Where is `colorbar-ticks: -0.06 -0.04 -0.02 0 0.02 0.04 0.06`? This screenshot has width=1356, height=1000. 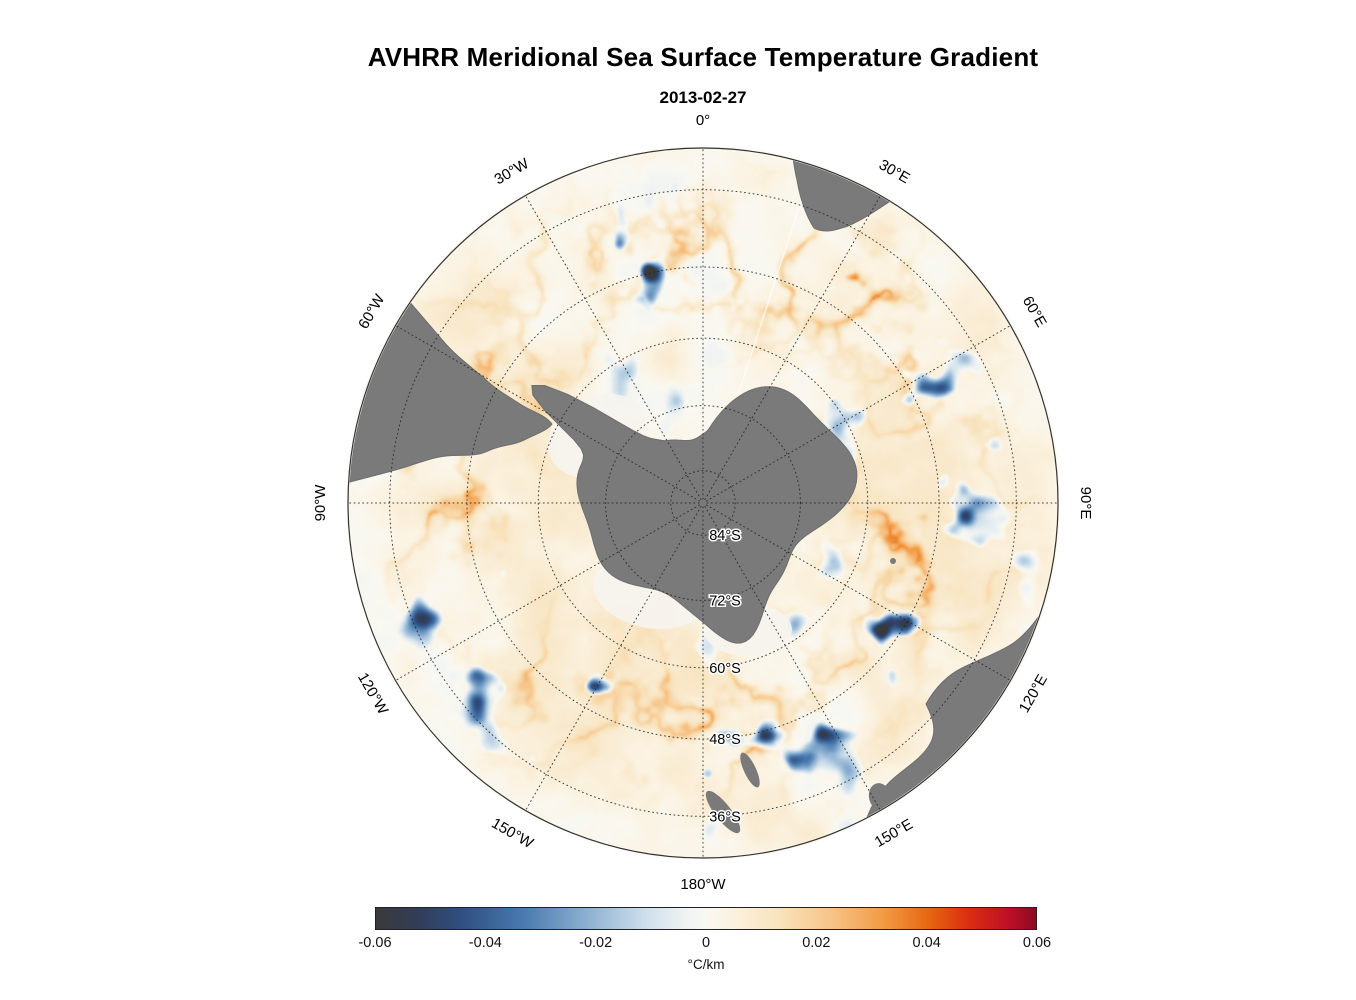
colorbar-ticks: -0.06 -0.04 -0.02 0 0.02 0.04 0.06 is located at coordinates (704, 944).